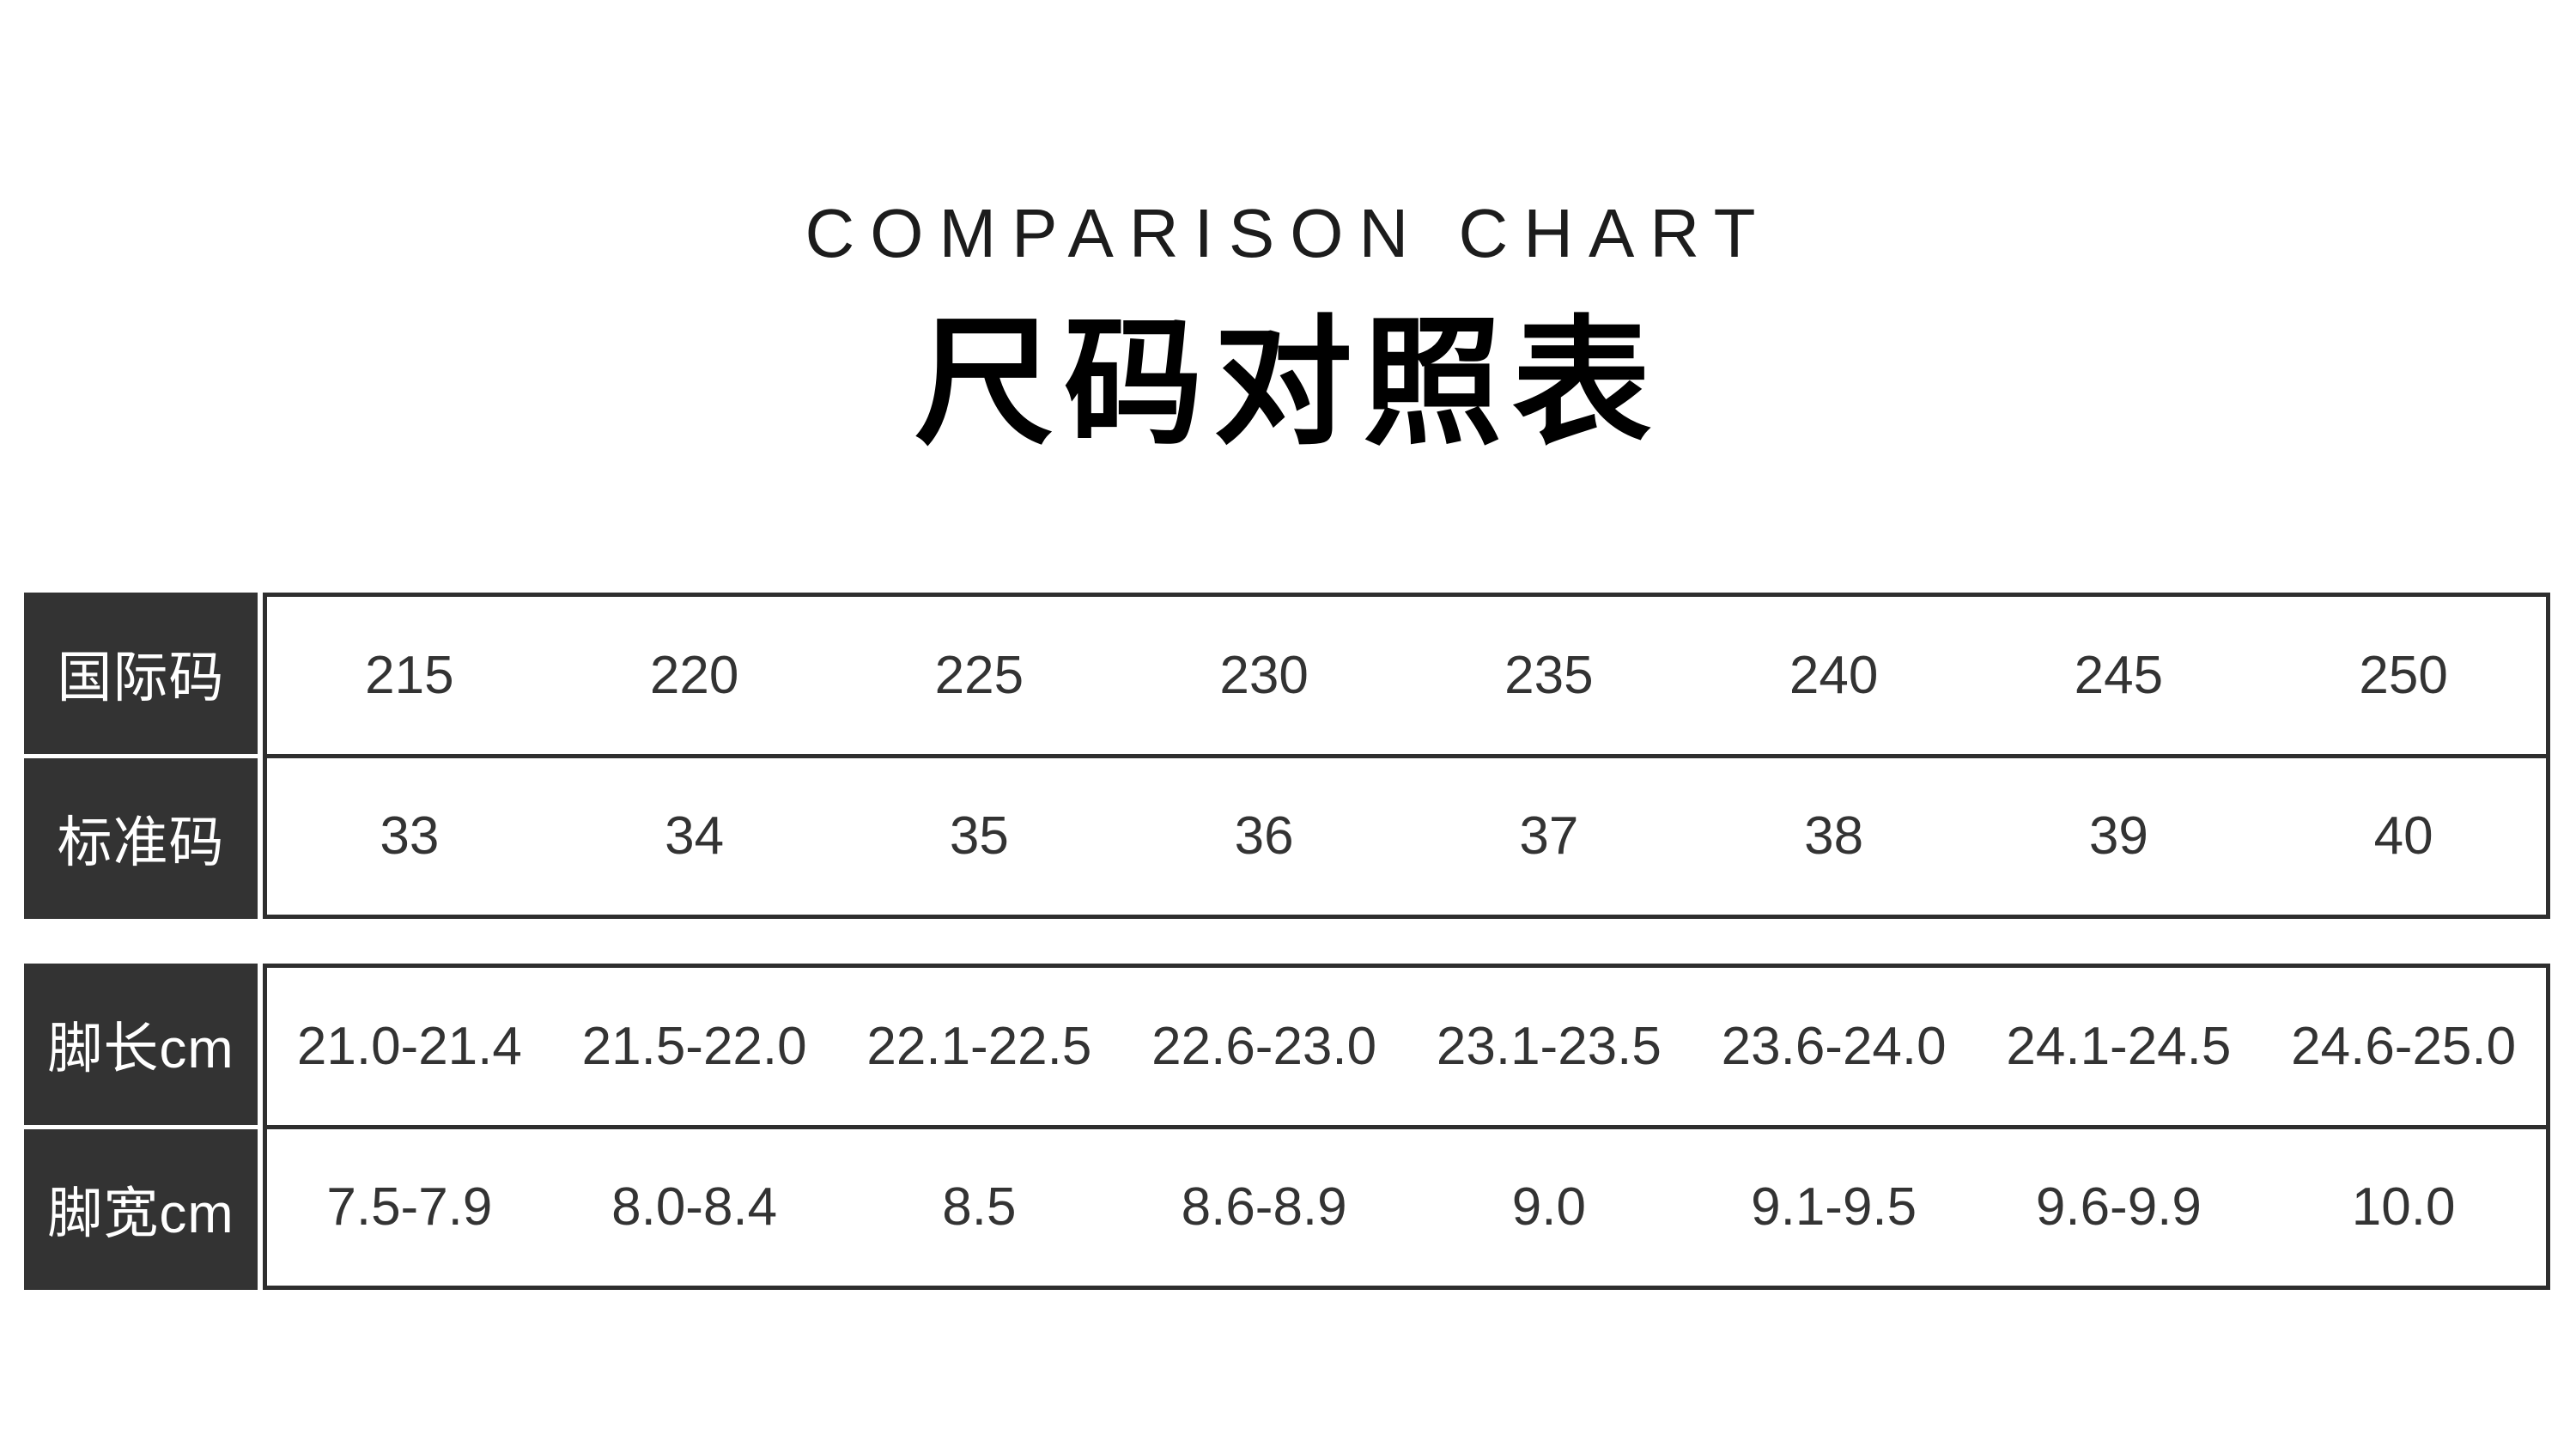 Image resolution: width=2576 pixels, height=1429 pixels. What do you see at coordinates (2404, 1046) in the screenshot?
I see `measurement-value: 24.6-25.0` at bounding box center [2404, 1046].